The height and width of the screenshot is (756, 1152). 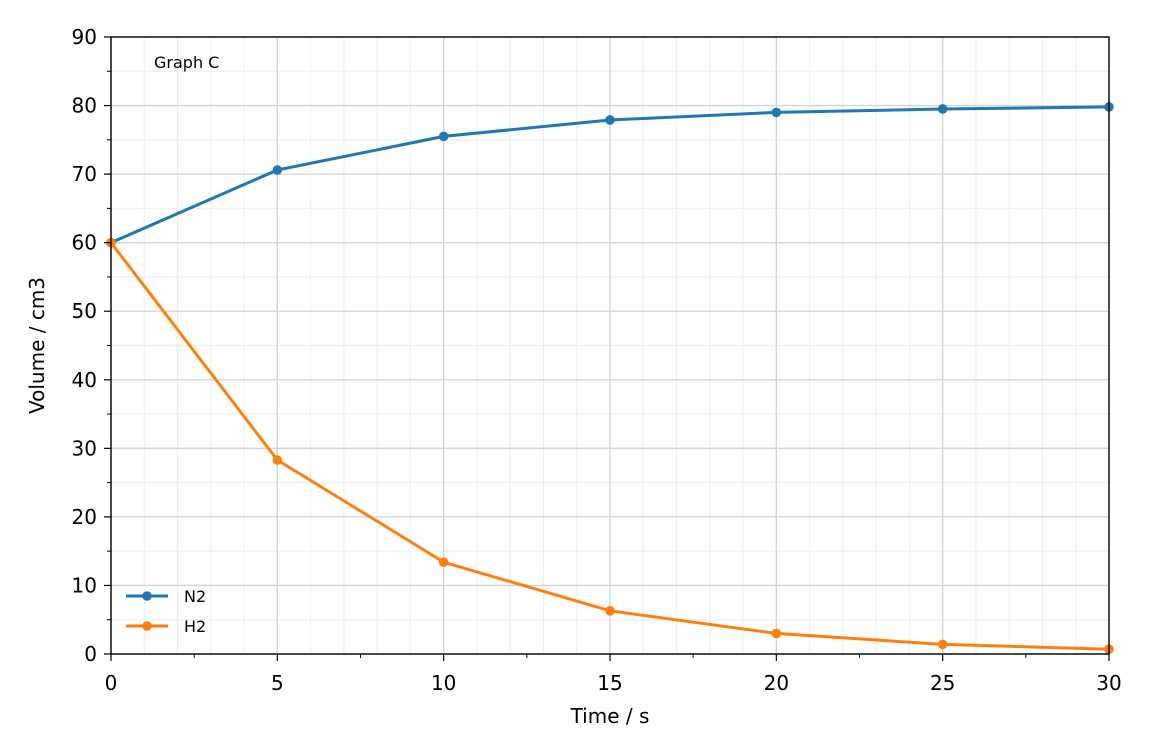 I want to click on x-tick-label: 10, so click(x=443, y=683).